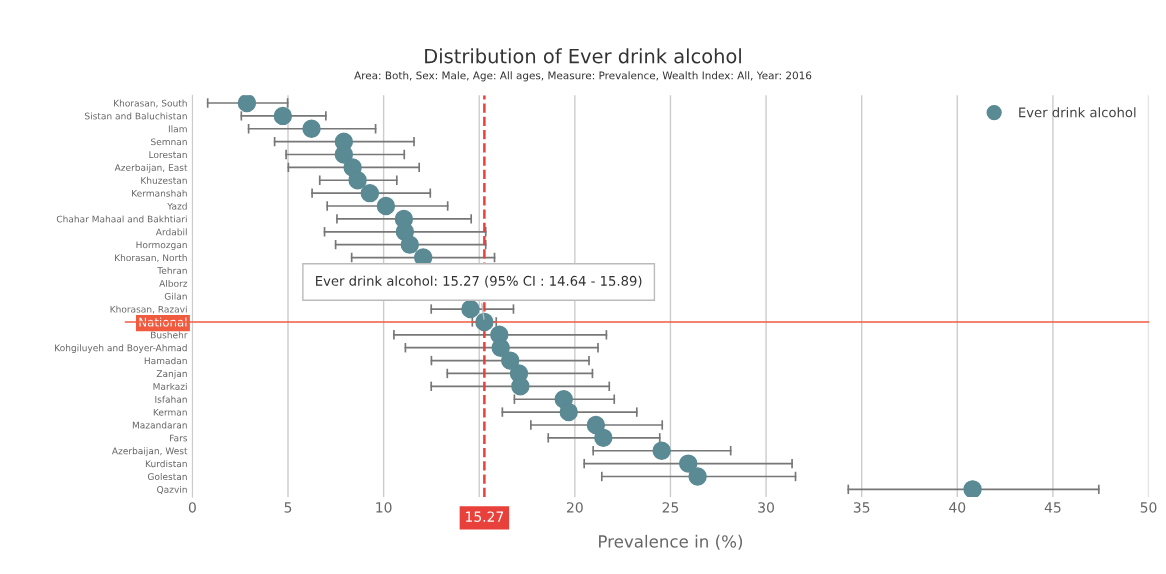 Image resolution: width=1166 pixels, height=574 pixels. What do you see at coordinates (171, 399) in the screenshot?
I see `y-tick-label: Isfahan` at bounding box center [171, 399].